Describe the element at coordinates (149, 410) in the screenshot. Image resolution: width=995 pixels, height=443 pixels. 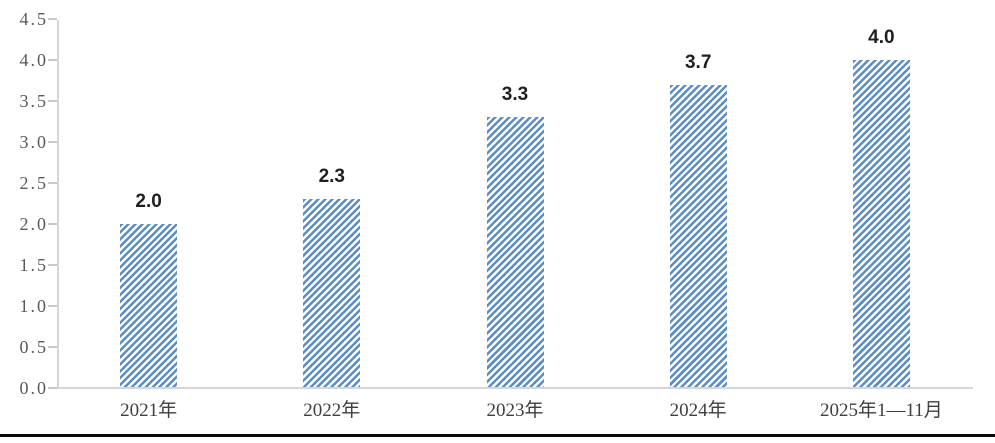
I see `x-axis-tick-label: 2021年` at that location.